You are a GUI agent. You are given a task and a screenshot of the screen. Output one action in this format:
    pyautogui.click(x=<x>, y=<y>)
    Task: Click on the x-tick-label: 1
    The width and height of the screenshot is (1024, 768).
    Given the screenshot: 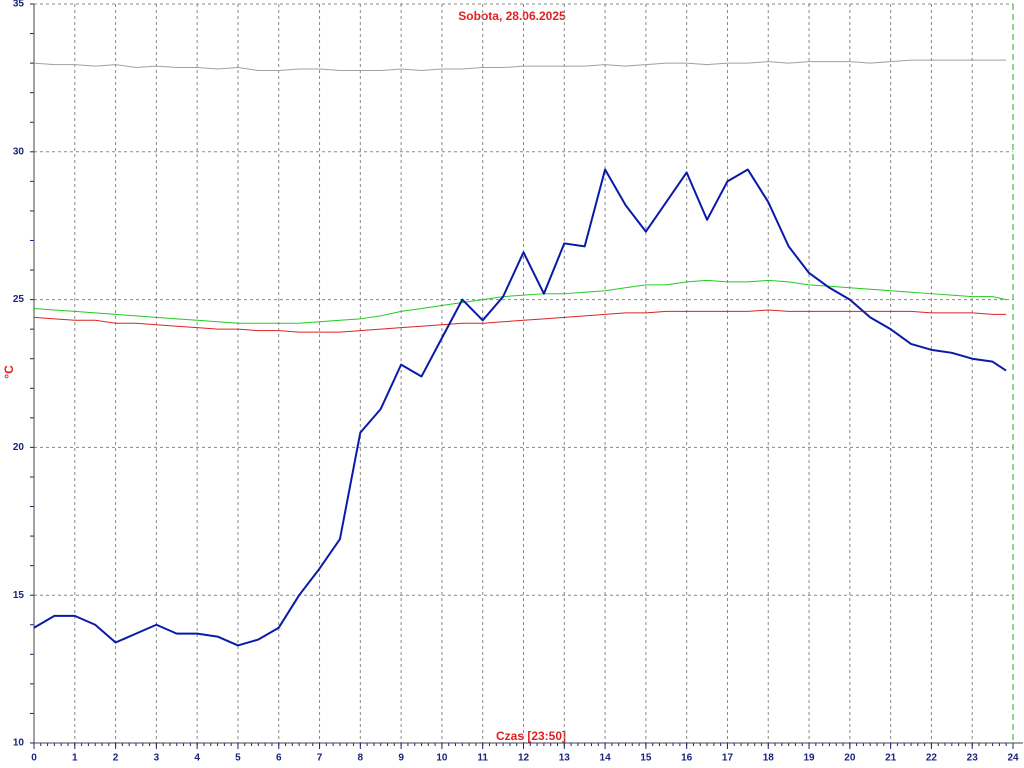 What is the action you would take?
    pyautogui.click(x=75, y=758)
    